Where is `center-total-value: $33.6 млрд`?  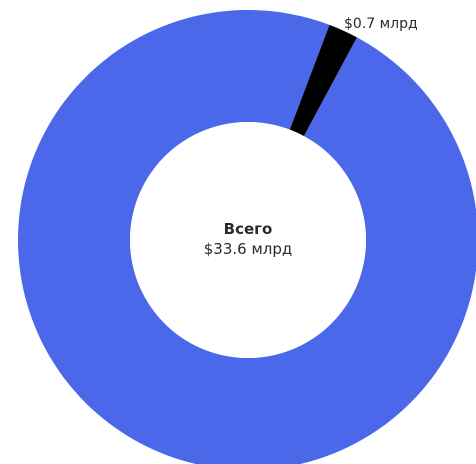 center-total-value: $33.6 млрд is located at coordinates (248, 249).